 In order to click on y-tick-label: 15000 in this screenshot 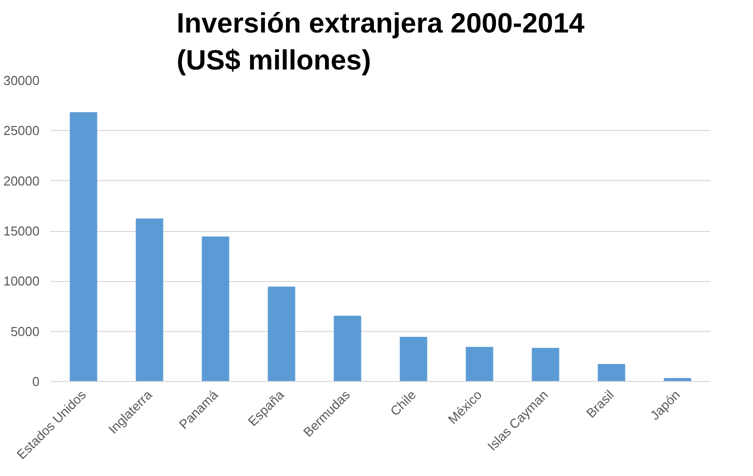, I will do `click(21, 231)`.